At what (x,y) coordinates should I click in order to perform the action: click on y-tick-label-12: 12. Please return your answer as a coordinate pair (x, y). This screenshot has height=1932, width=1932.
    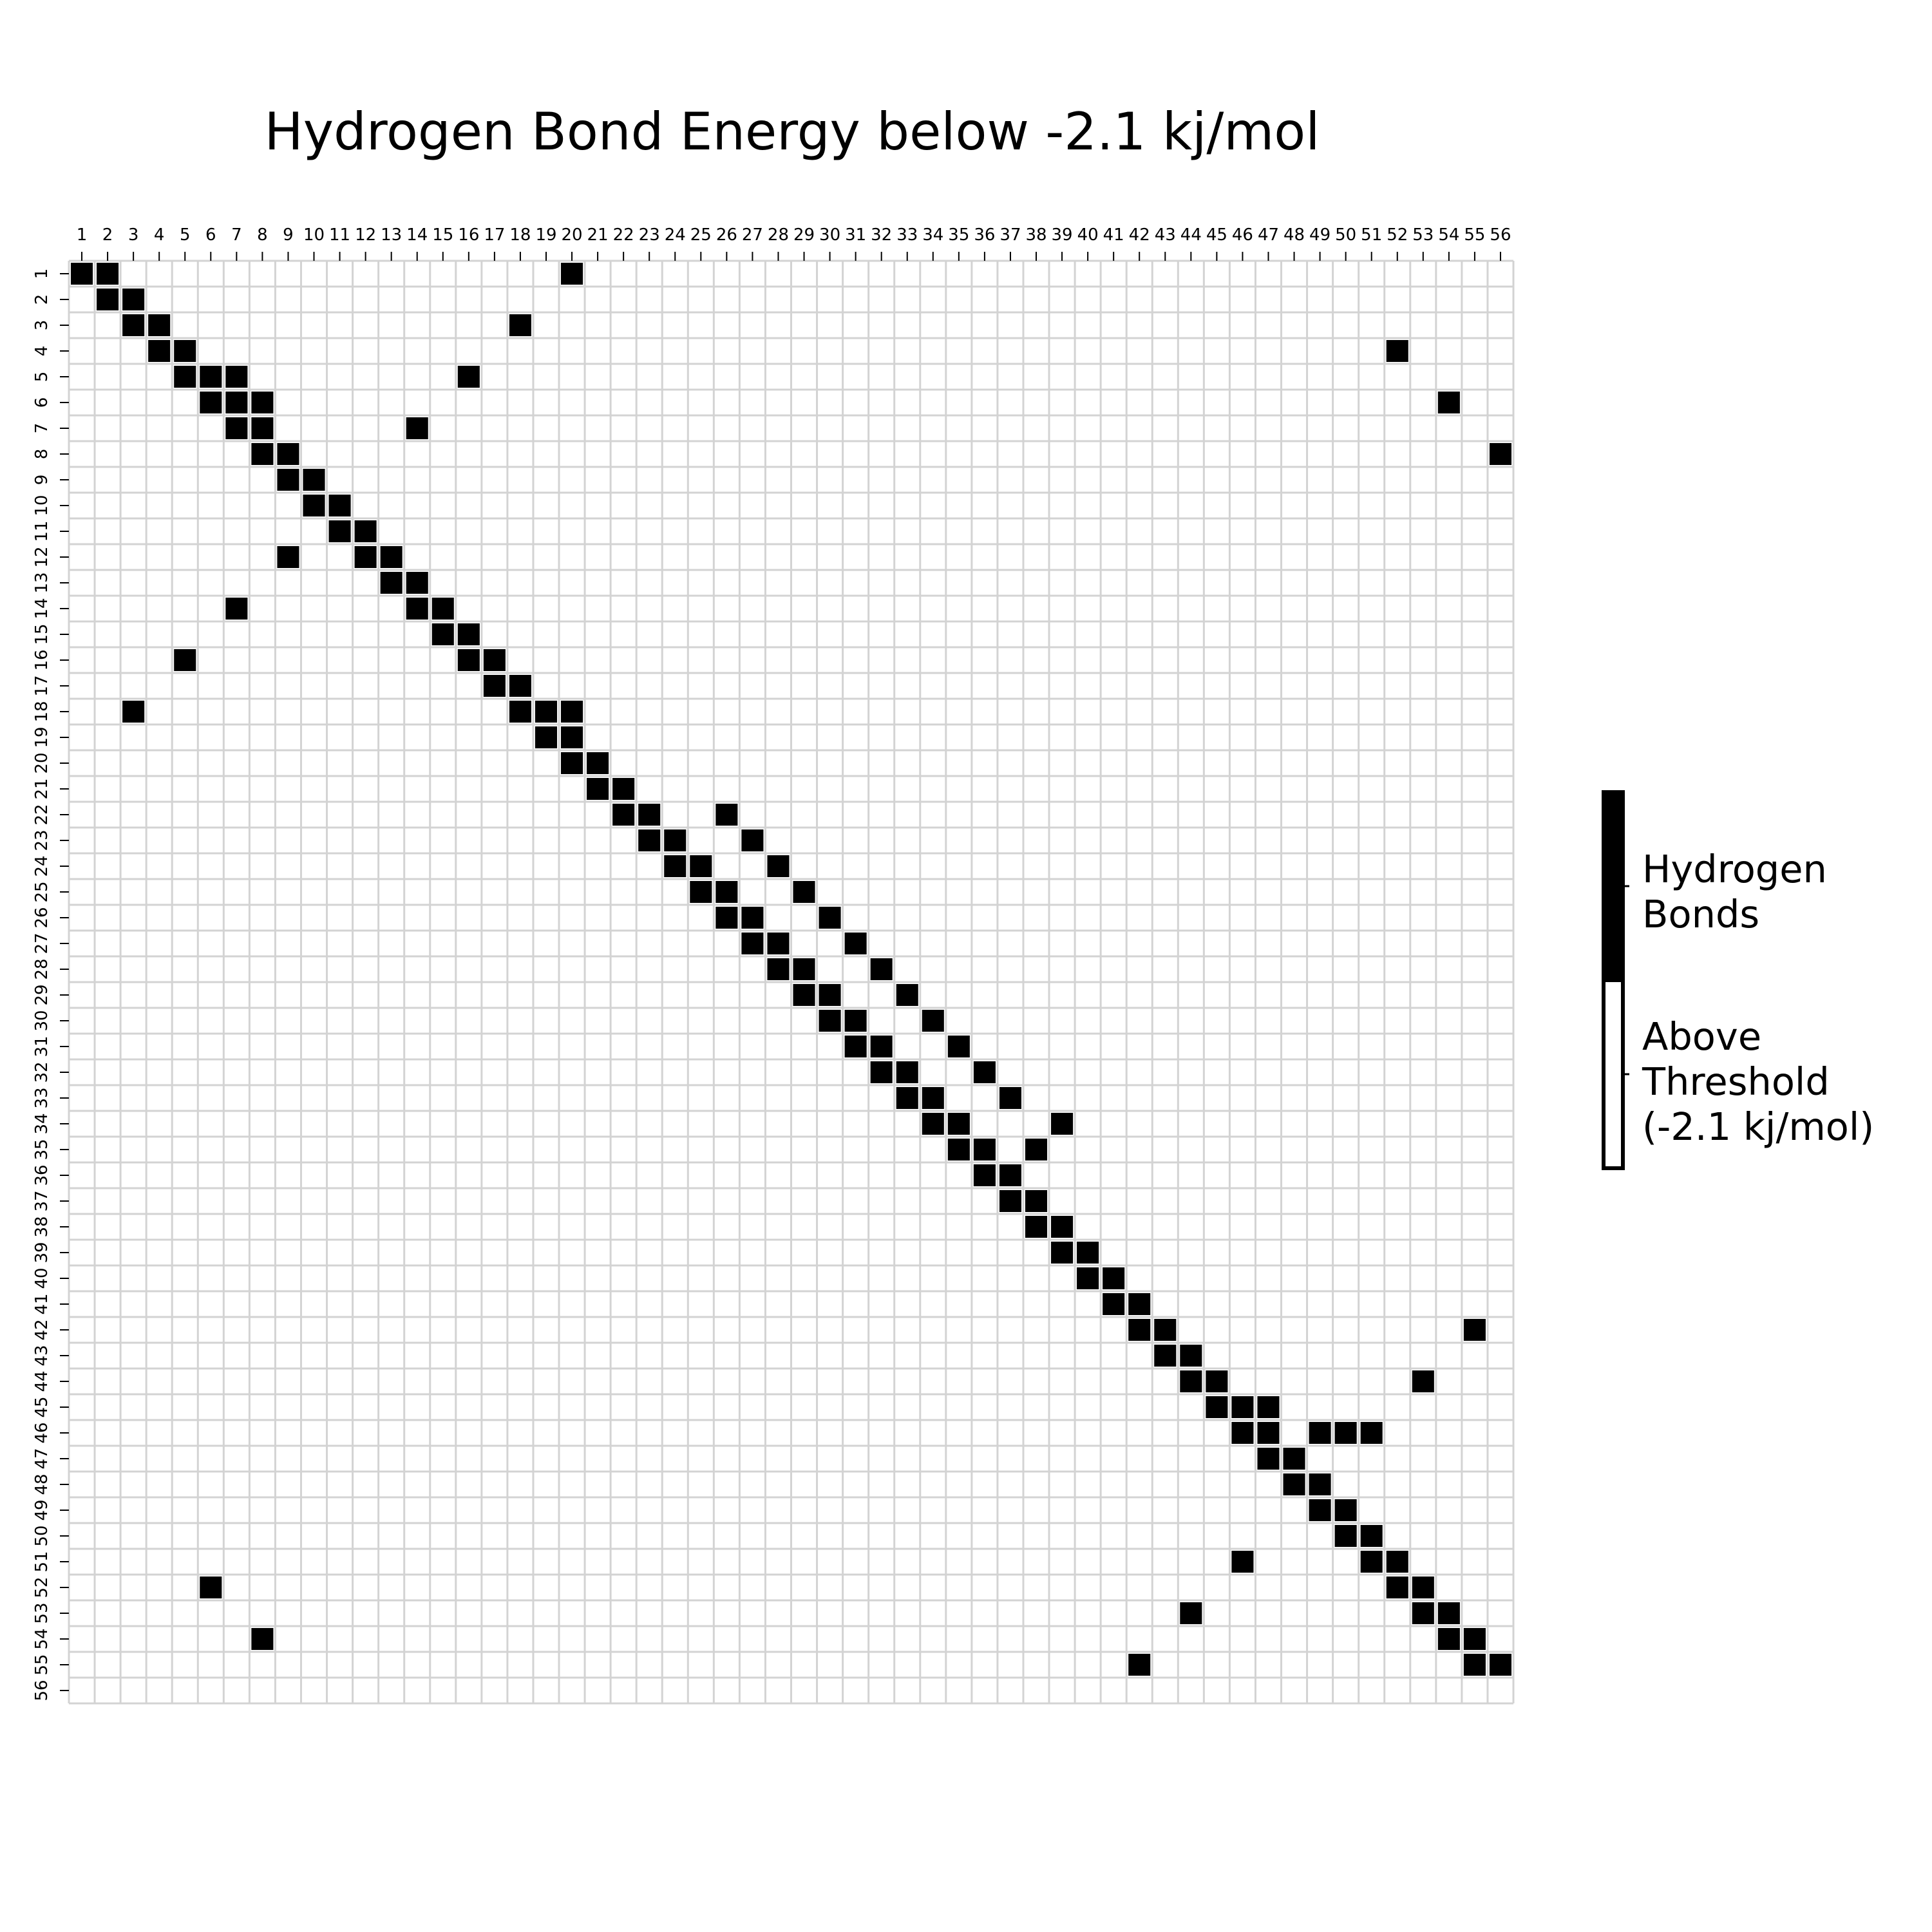
    Looking at the image, I should click on (42, 556).